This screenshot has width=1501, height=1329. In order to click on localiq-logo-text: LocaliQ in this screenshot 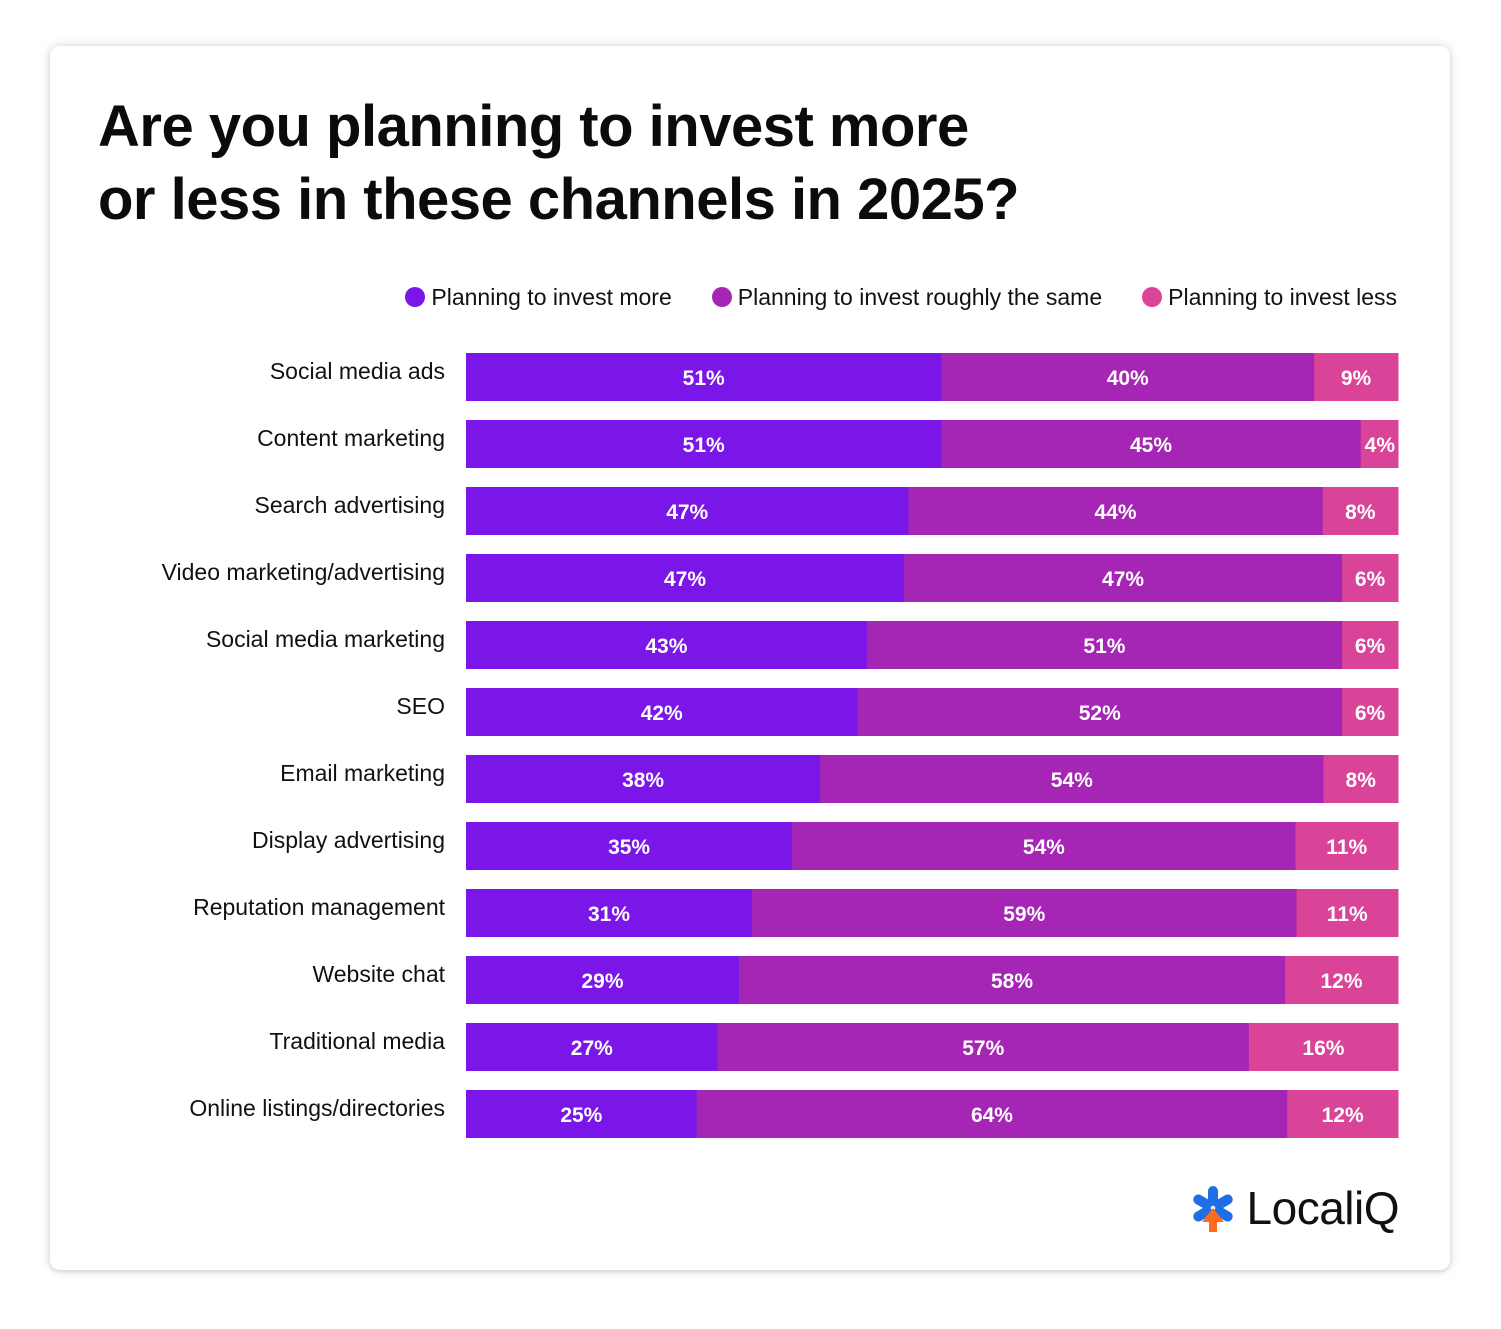, I will do `click(1323, 1208)`.